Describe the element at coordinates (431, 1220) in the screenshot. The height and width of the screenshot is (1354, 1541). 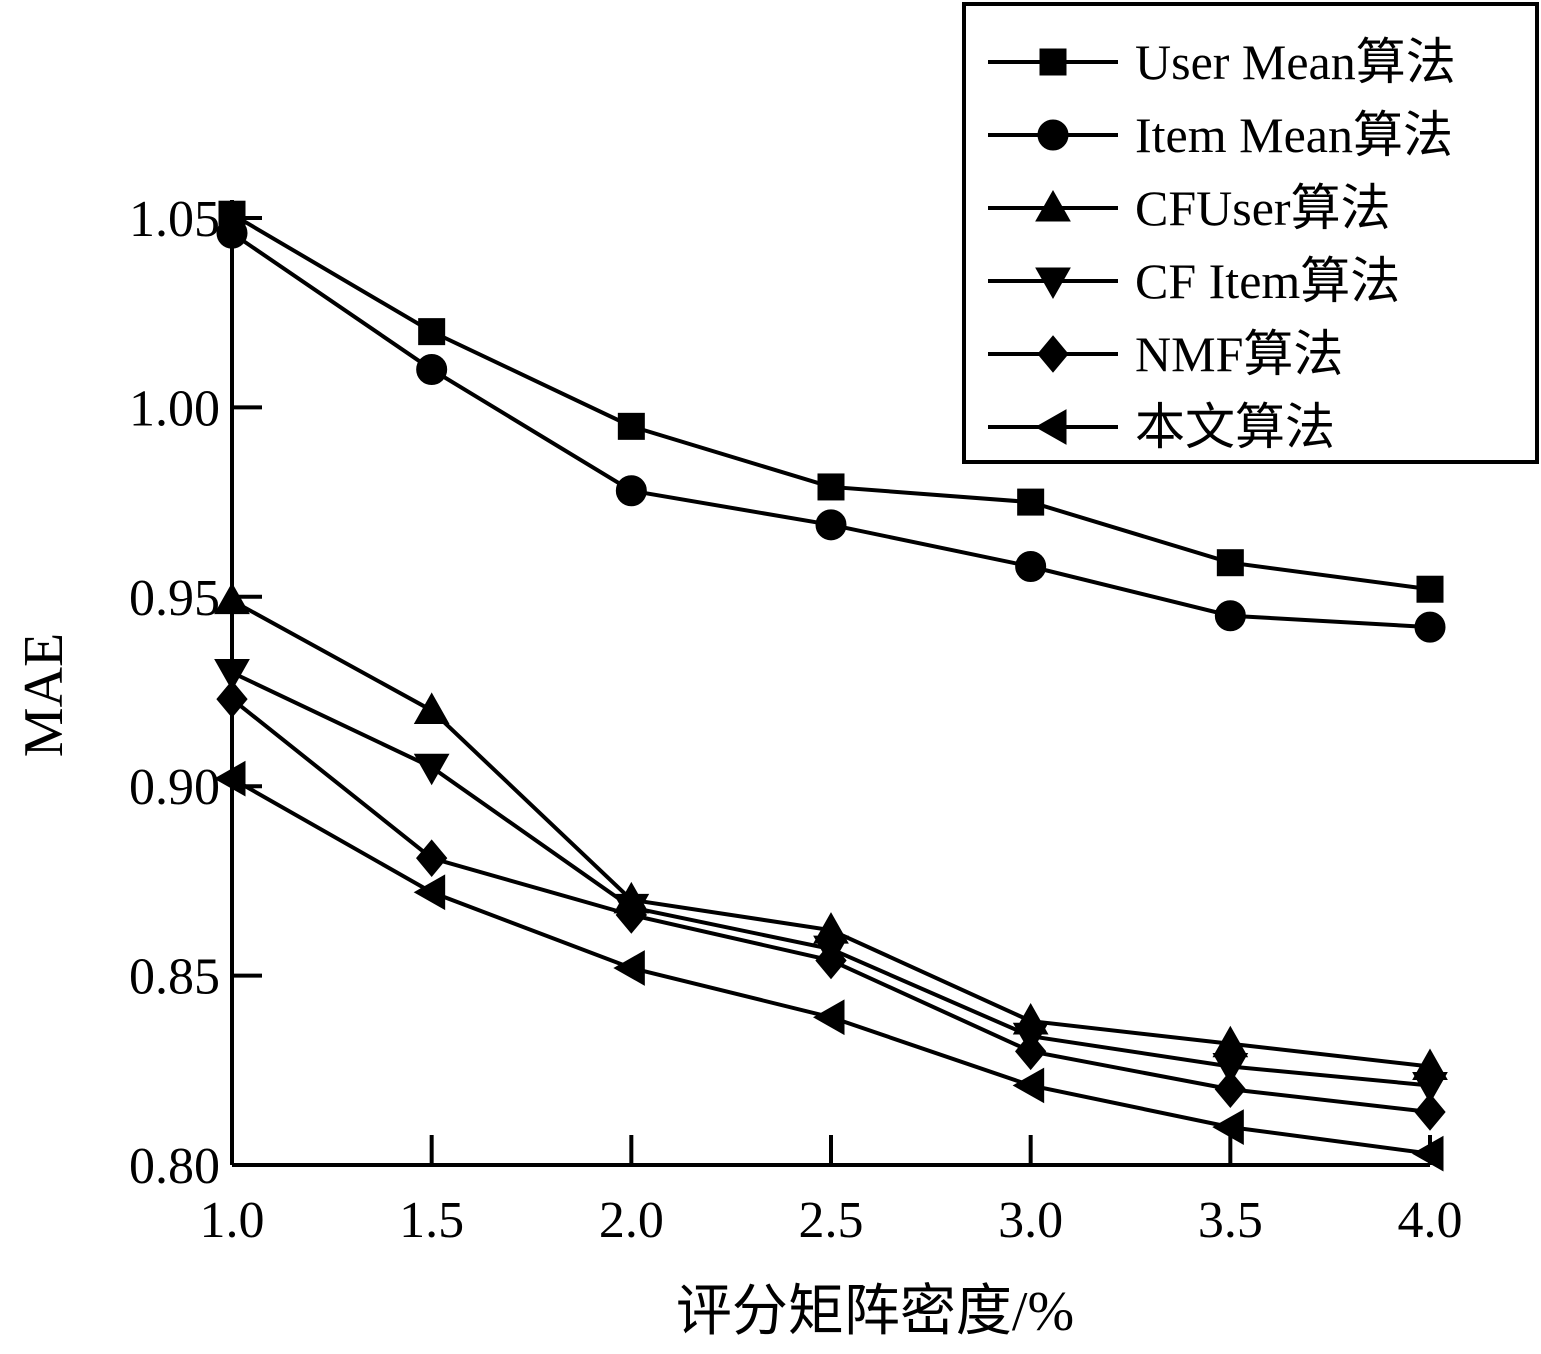
I see `x-tick-label: 1.5` at that location.